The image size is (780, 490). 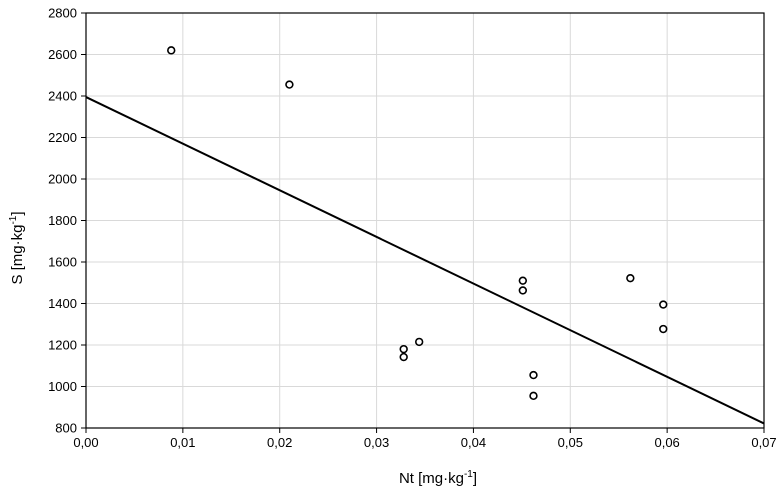 What do you see at coordinates (425, 439) in the screenshot?
I see `x-axis-ticks: 0,00 0,01 0,02 0,03 0,04 0,05 0,06 0,07` at bounding box center [425, 439].